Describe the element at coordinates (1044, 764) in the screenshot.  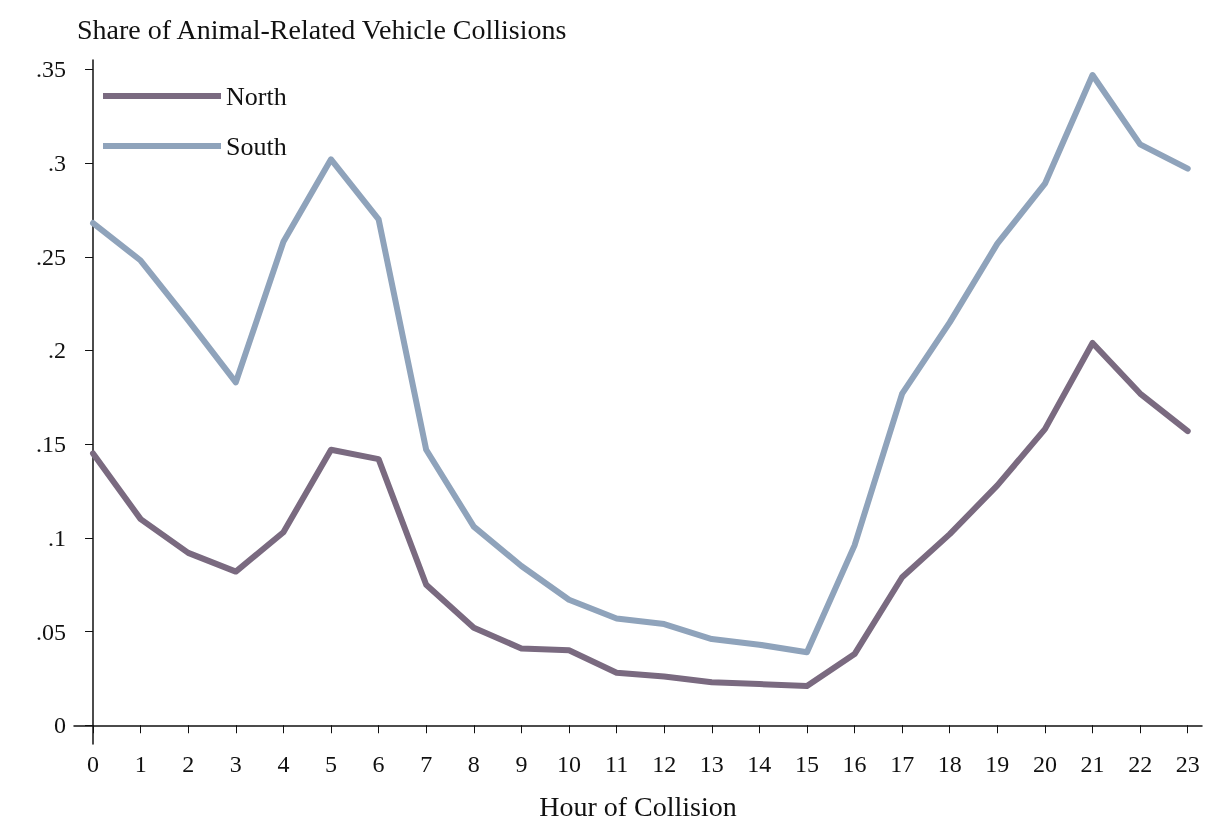
I see `x-tick-label: 20` at that location.